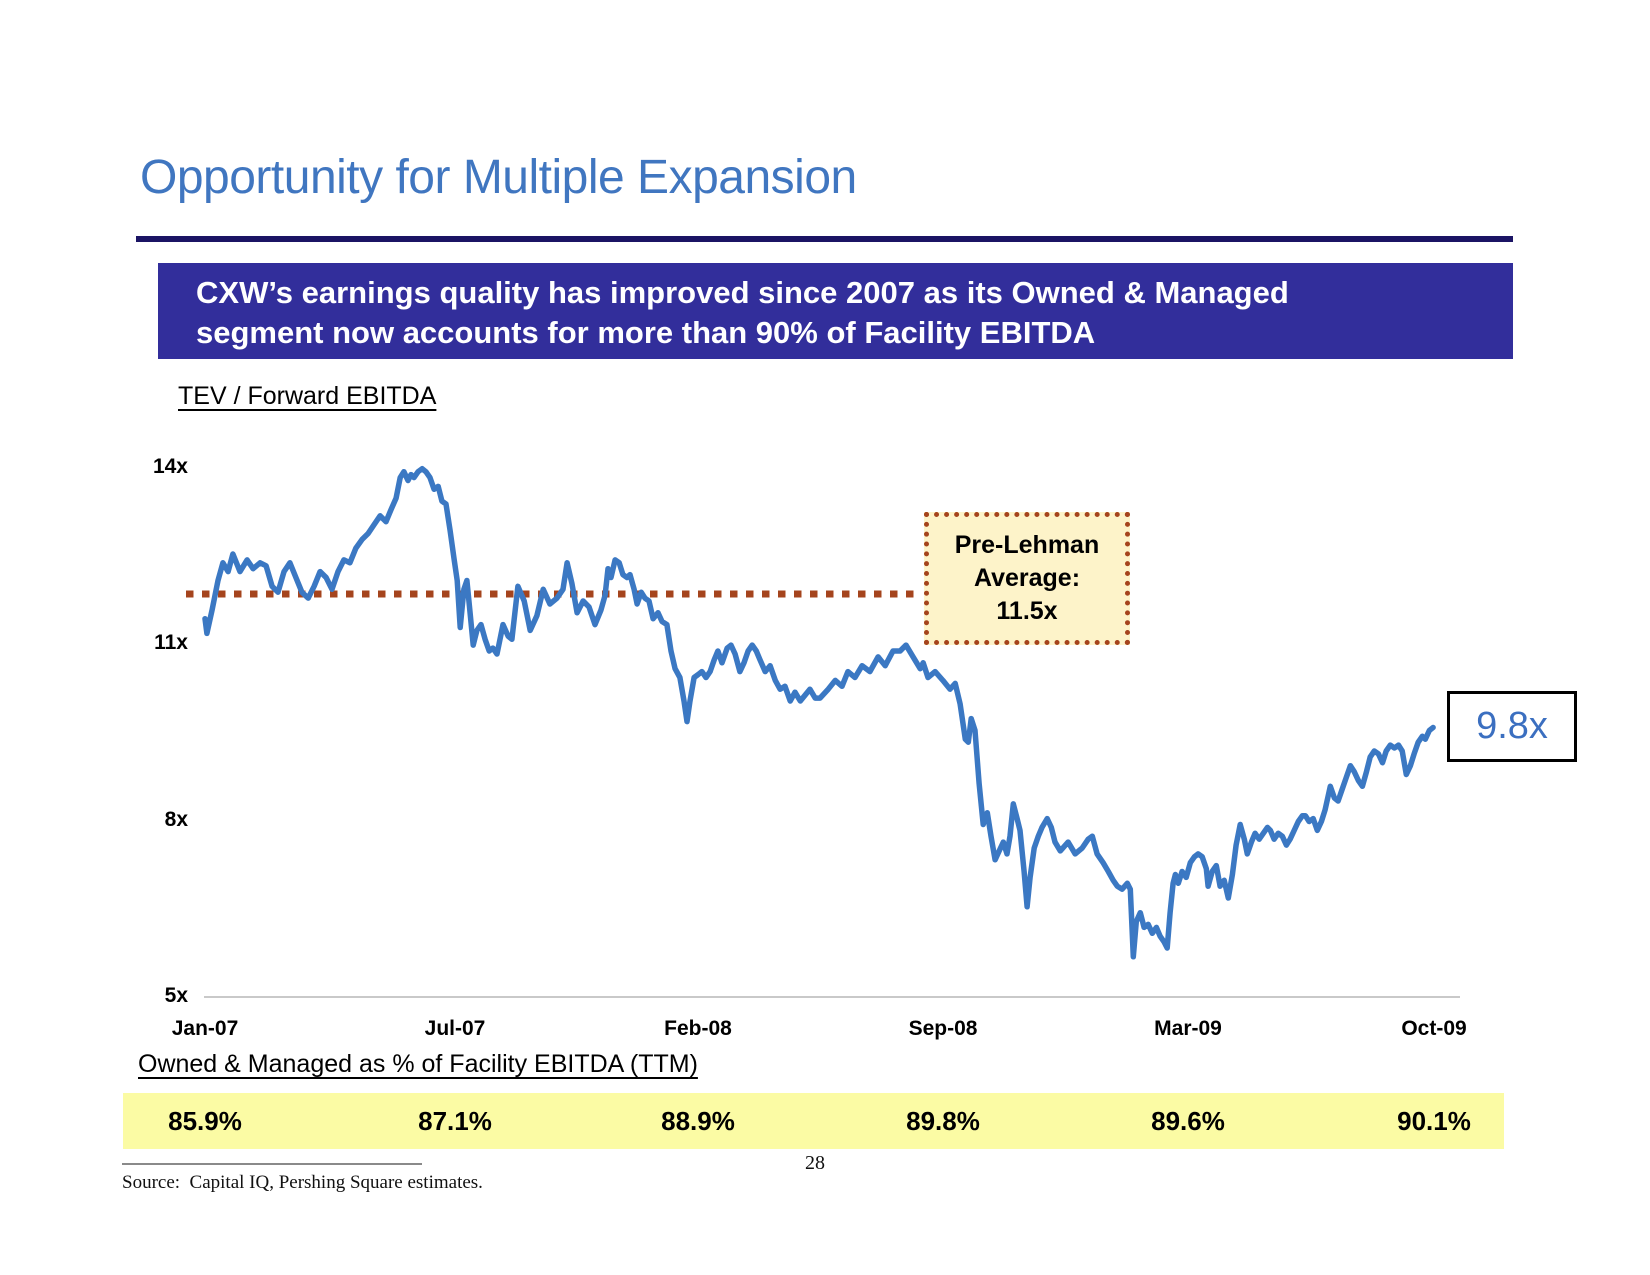 The width and height of the screenshot is (1650, 1275). What do you see at coordinates (176, 819) in the screenshot?
I see `y-tick-label: 8x` at bounding box center [176, 819].